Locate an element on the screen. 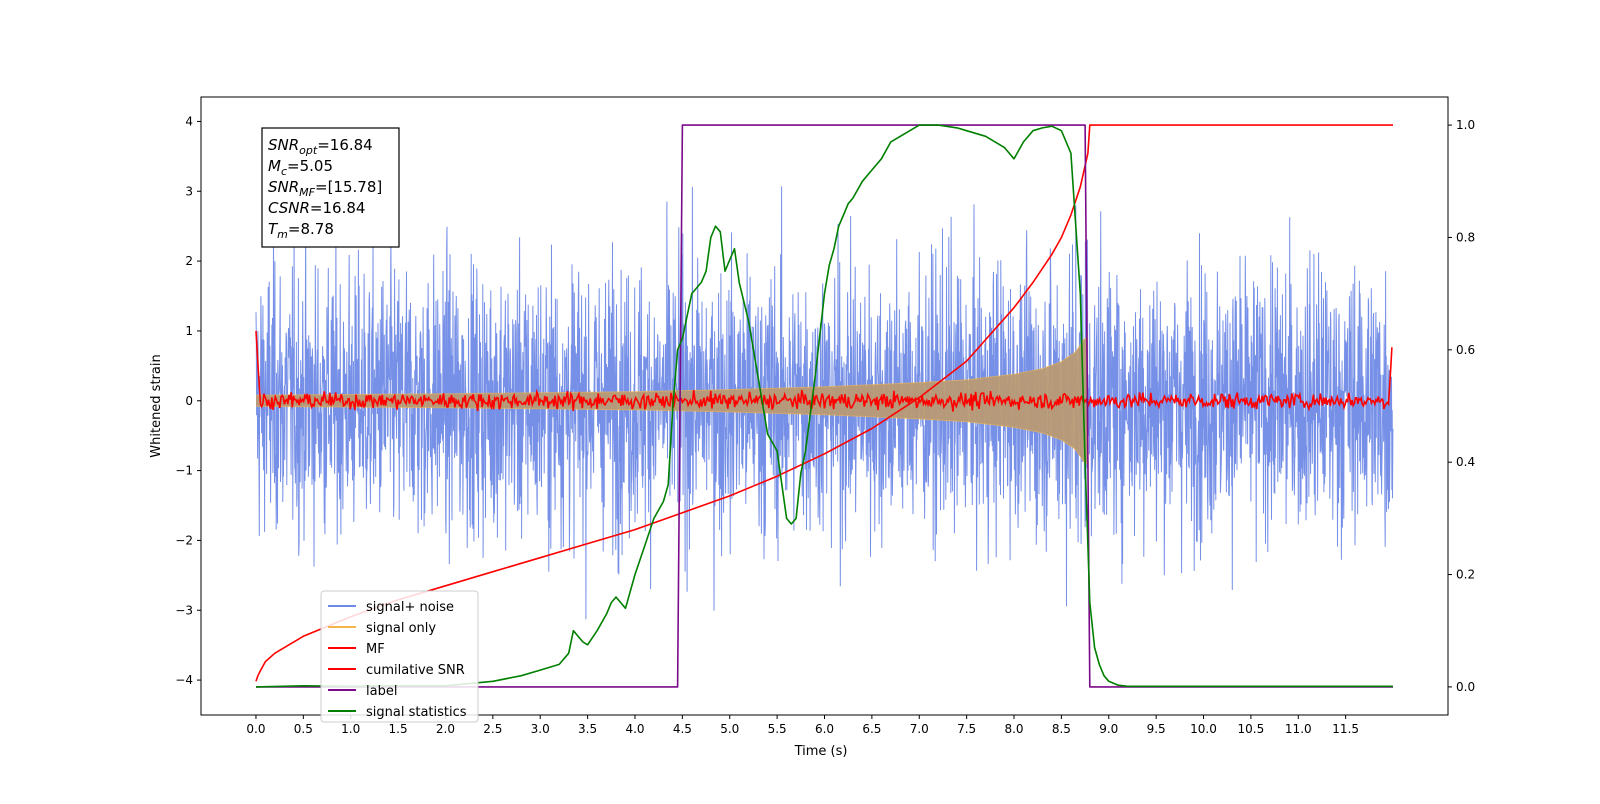 The width and height of the screenshot is (1600, 804). y-tick-label: 1 is located at coordinates (189, 331).